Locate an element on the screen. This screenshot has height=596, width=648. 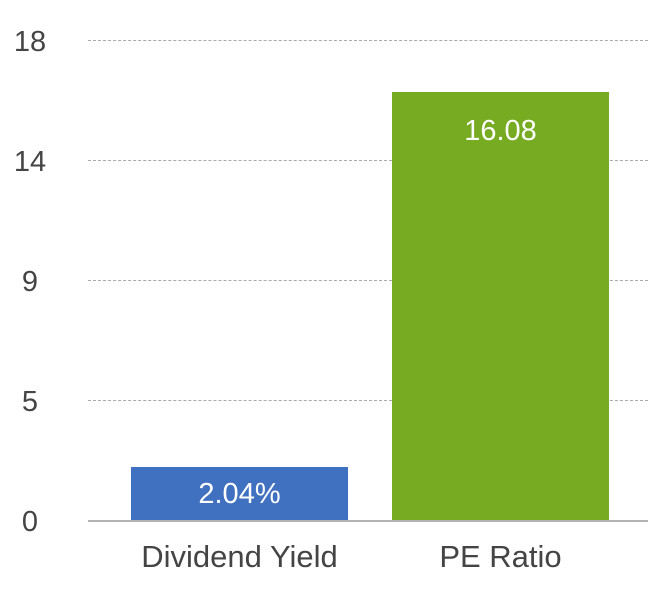
y-tick-0: 0 is located at coordinates (30, 522).